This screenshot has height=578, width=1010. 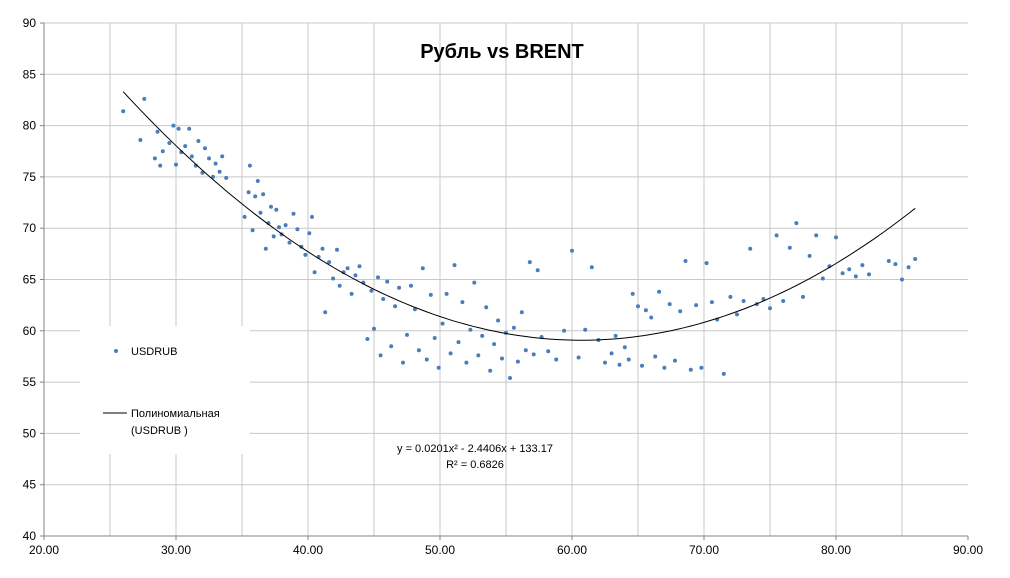 I want to click on y-tick-label: 40, so click(x=30, y=536).